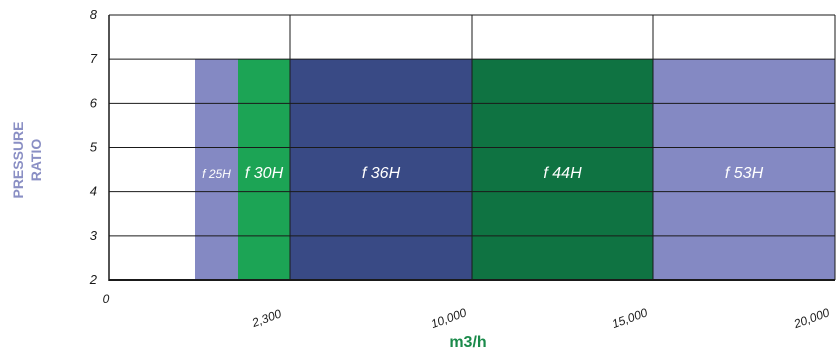 The image size is (837, 354). I want to click on band-label: f 25H, so click(216, 174).